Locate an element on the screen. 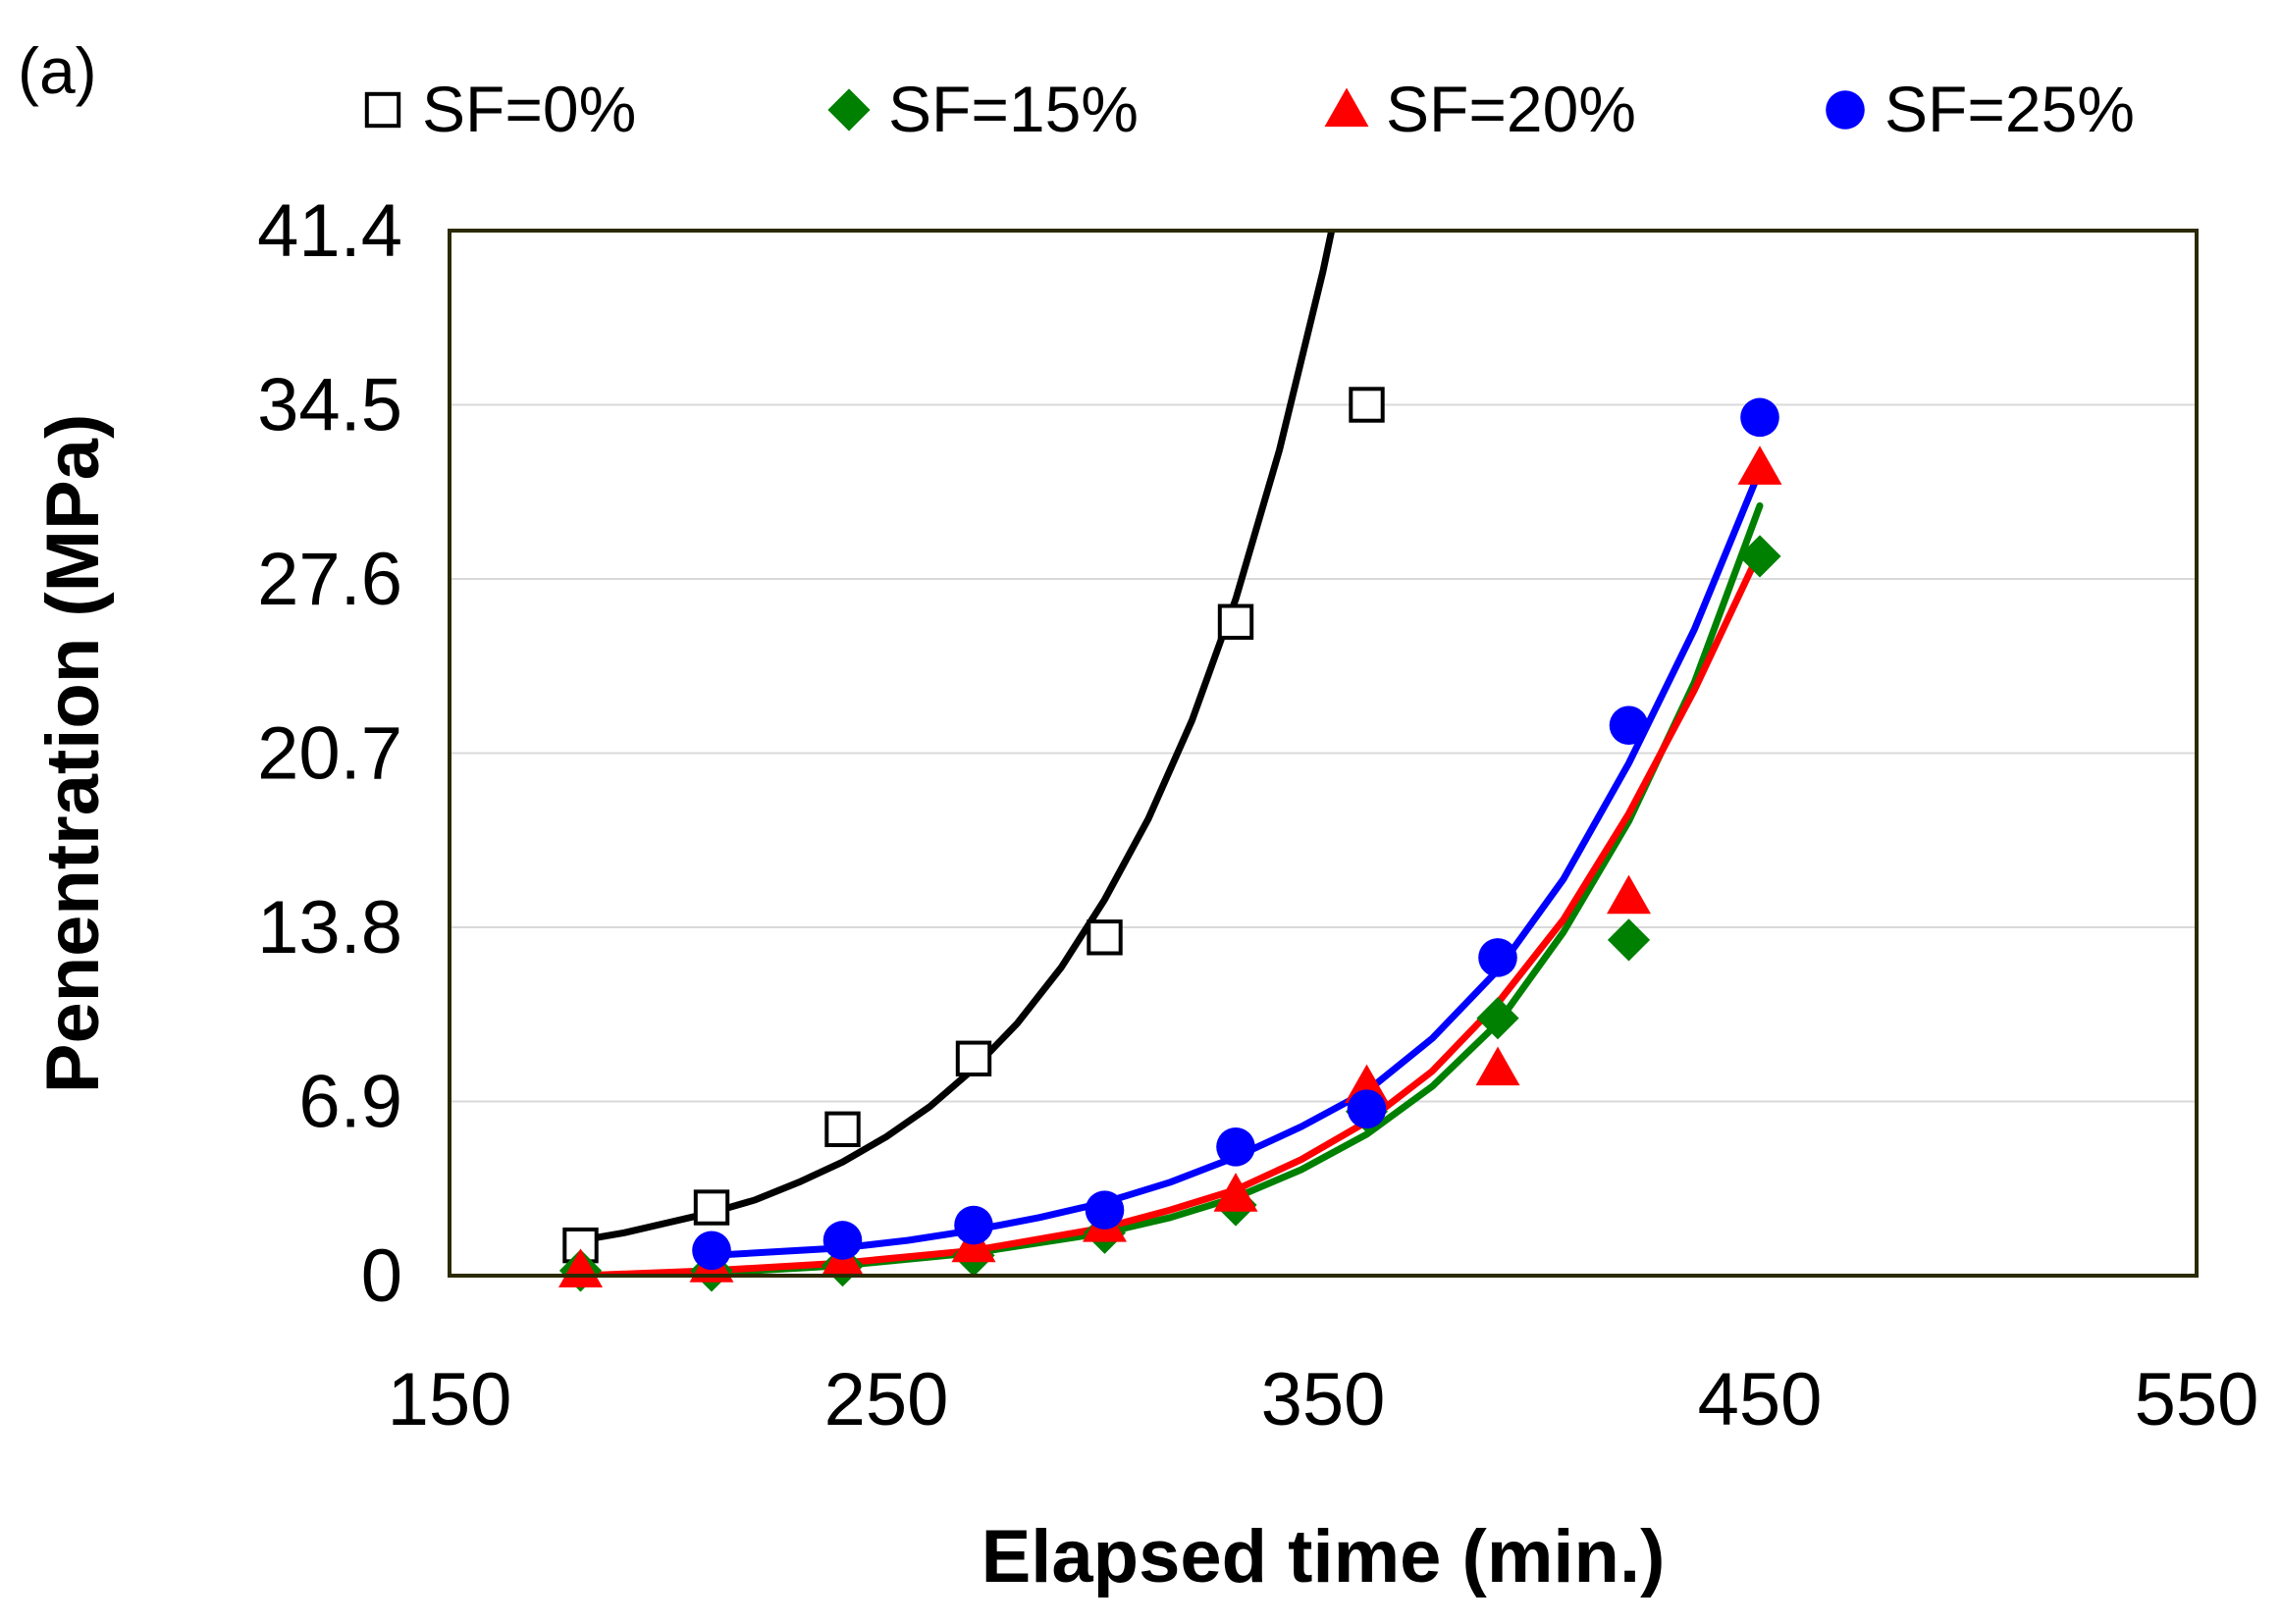  y-tick-label: 27.6 is located at coordinates (329, 579).